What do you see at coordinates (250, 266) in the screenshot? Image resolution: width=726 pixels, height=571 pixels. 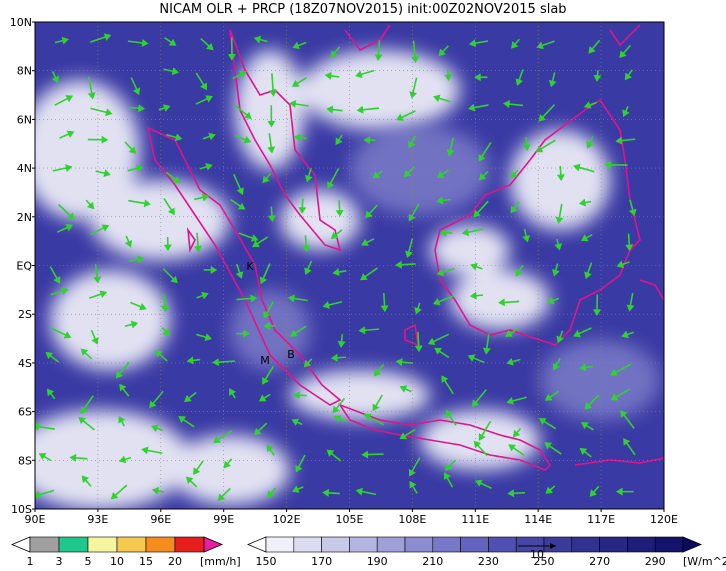 I see `station-marker: K` at bounding box center [250, 266].